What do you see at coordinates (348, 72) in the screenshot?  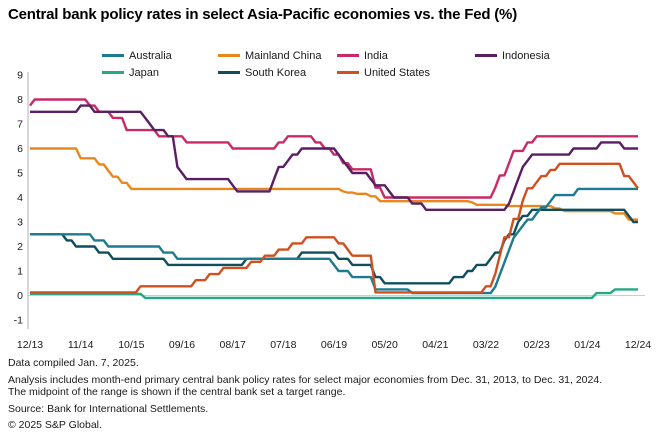 I see `united-states-line-swatch` at bounding box center [348, 72].